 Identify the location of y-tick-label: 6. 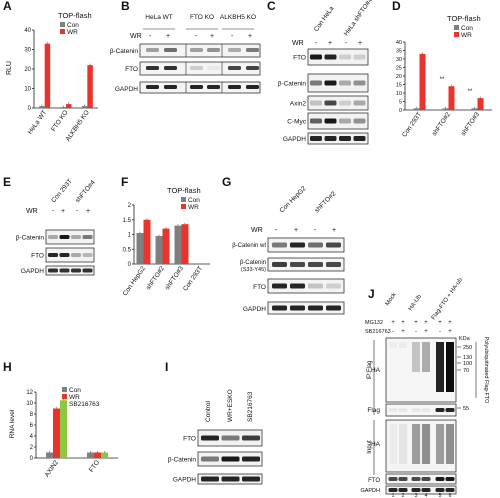
(32, 426).